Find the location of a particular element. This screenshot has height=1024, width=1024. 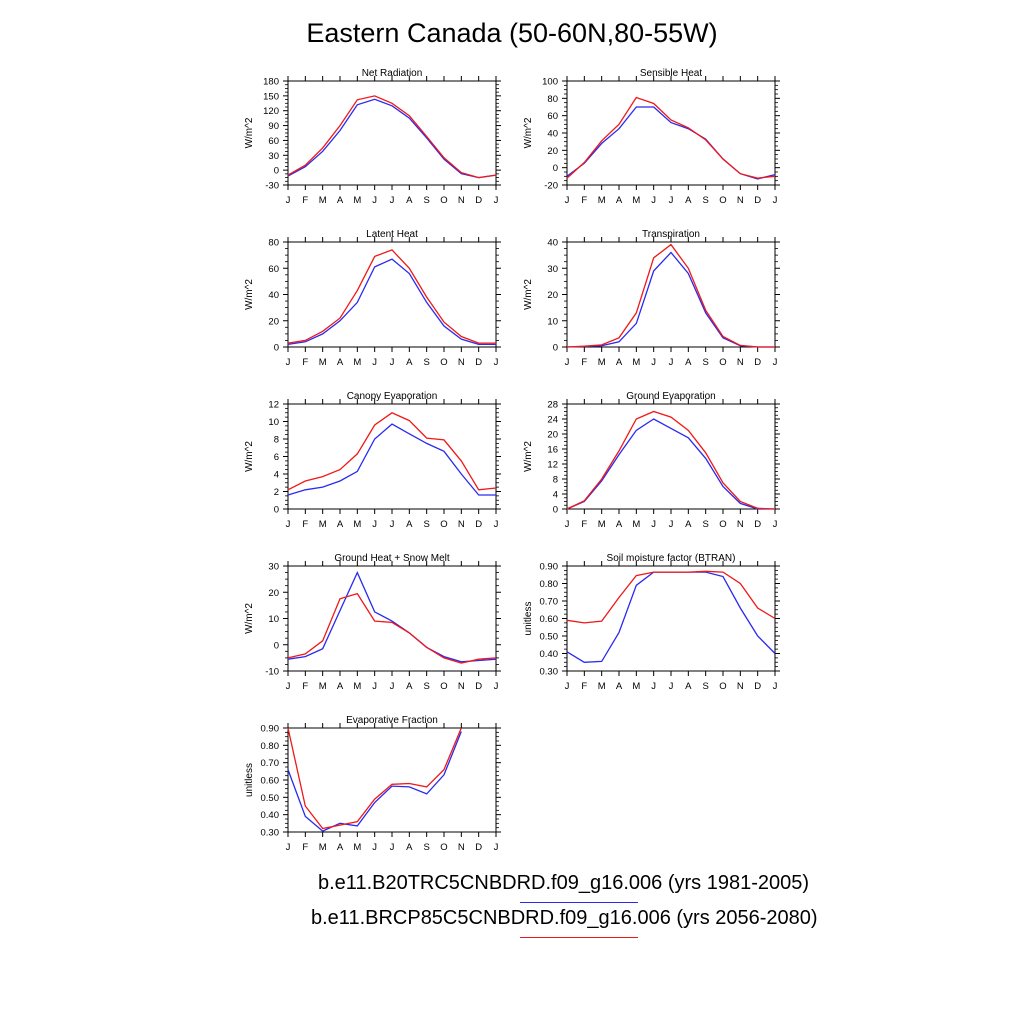

y-tick-label: 16 is located at coordinates (552, 450).